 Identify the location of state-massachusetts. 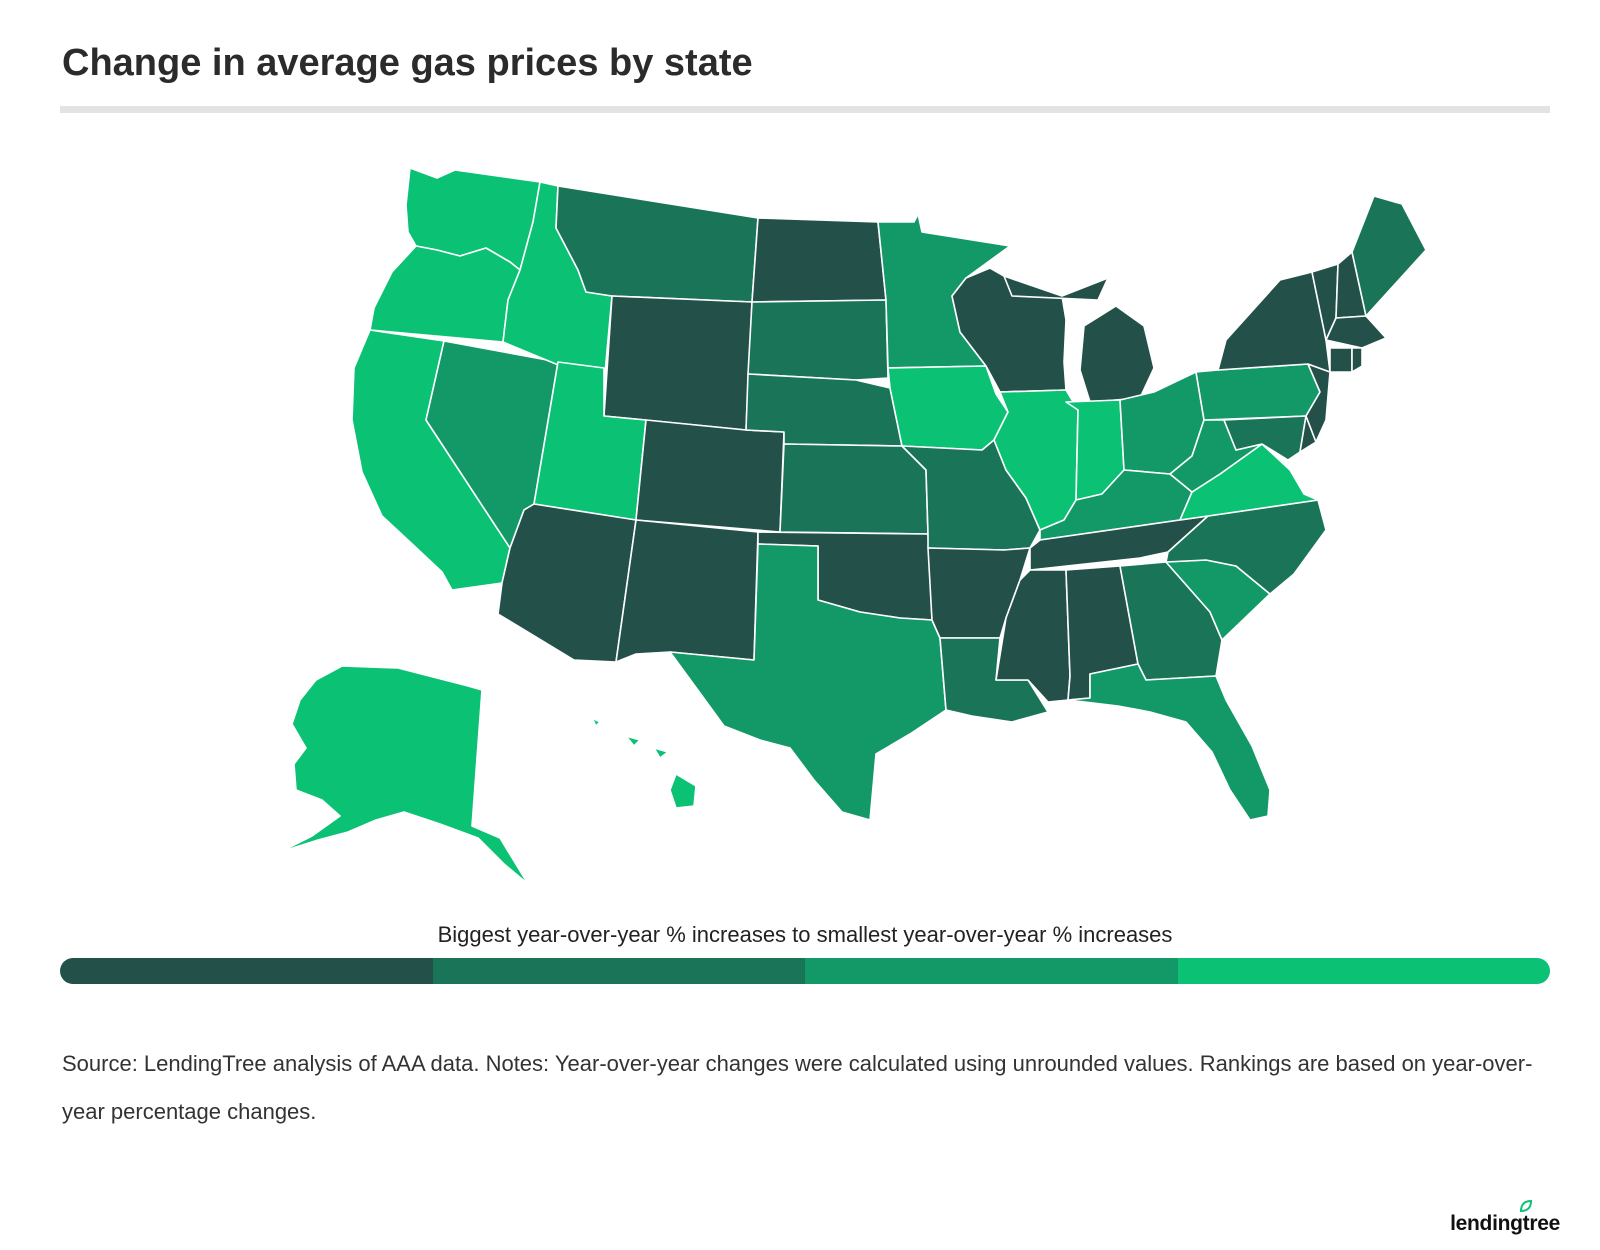
(1356, 332).